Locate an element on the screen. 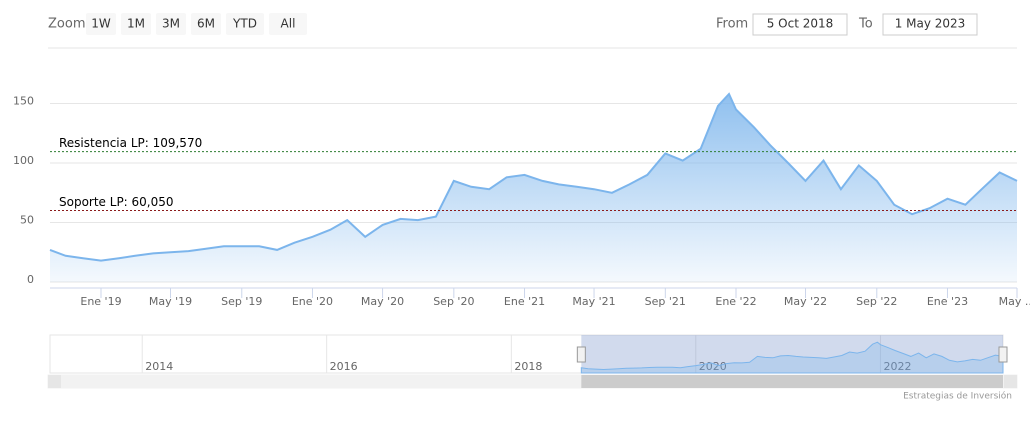 The width and height of the screenshot is (1030, 422). y-tick-label: 50 is located at coordinates (27, 220).